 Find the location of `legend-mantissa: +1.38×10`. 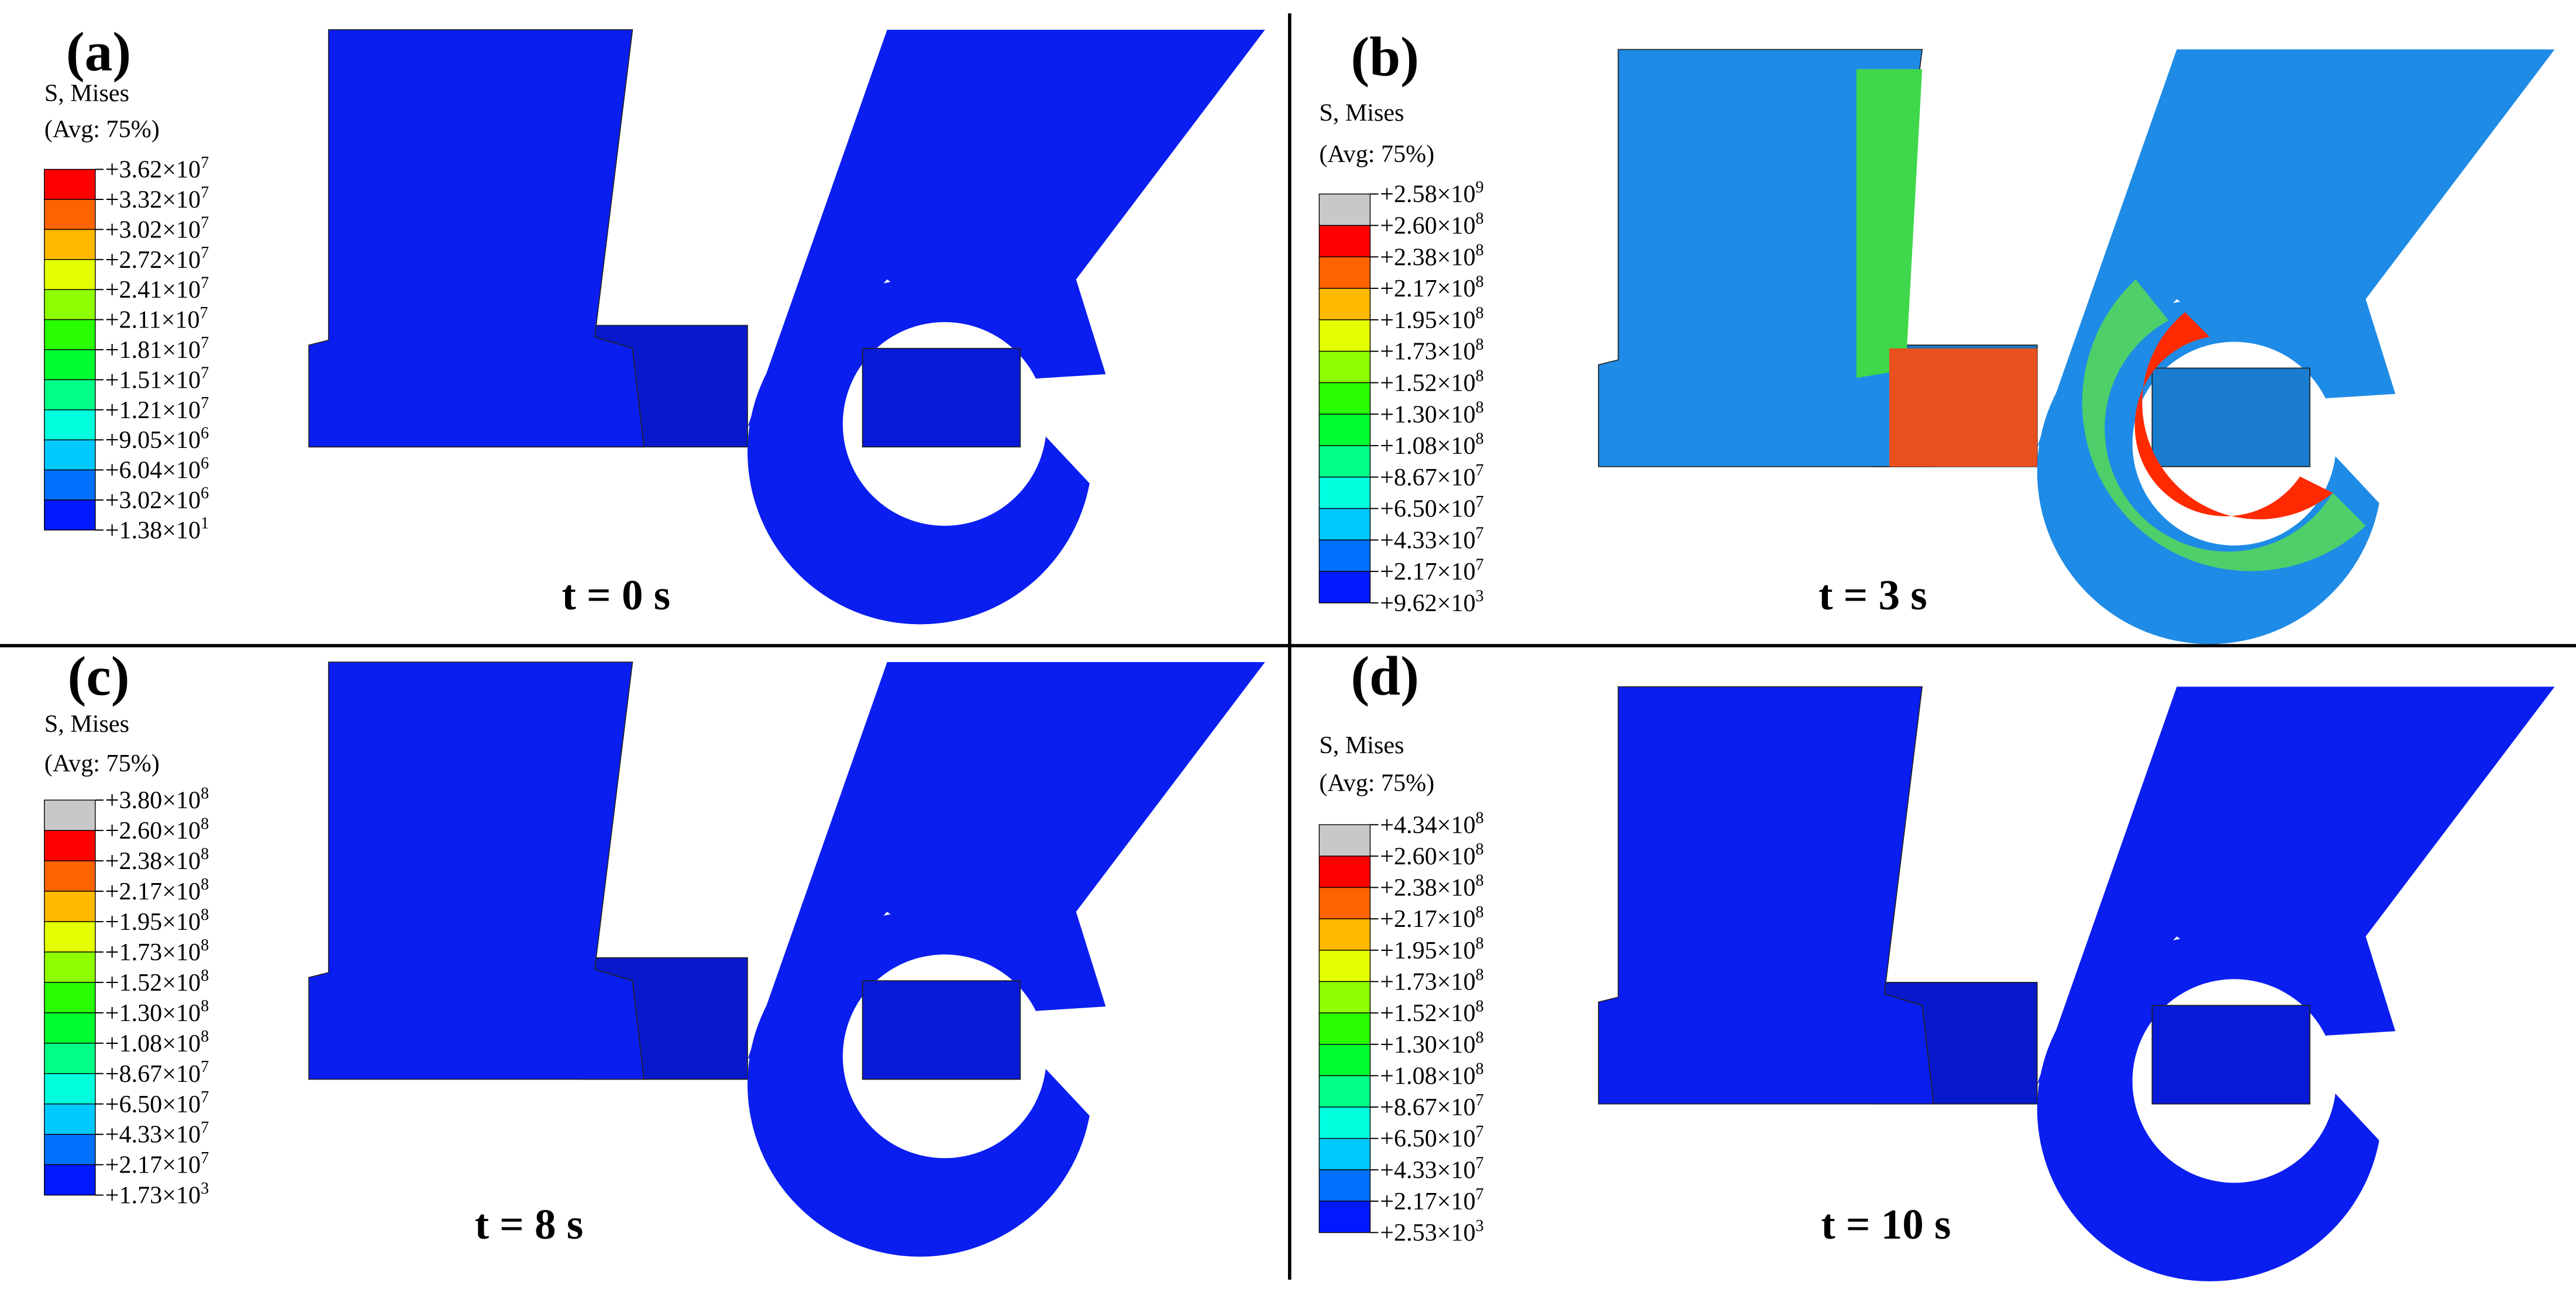

legend-mantissa: +1.38×10 is located at coordinates (153, 530).